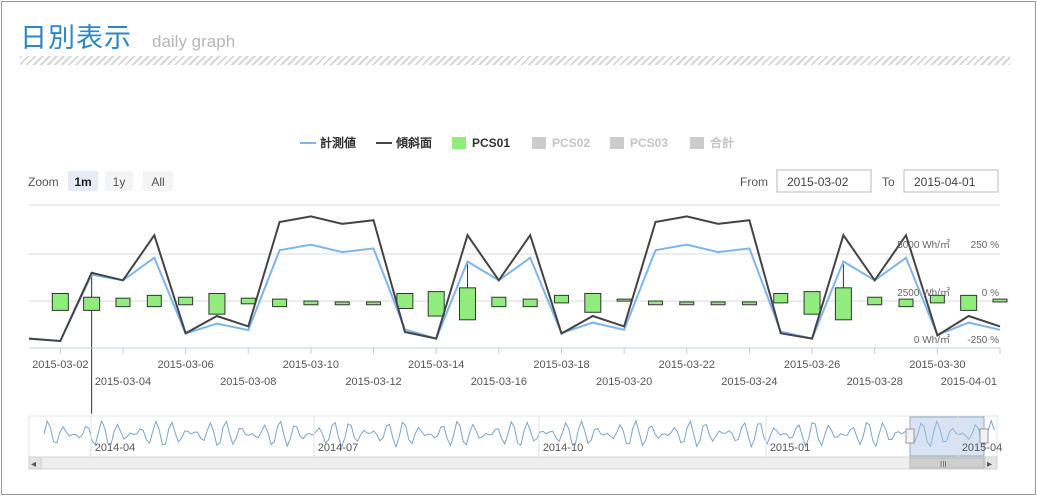 The height and width of the screenshot is (496, 1037). I want to click on legend-label: PCS01, so click(491, 143).